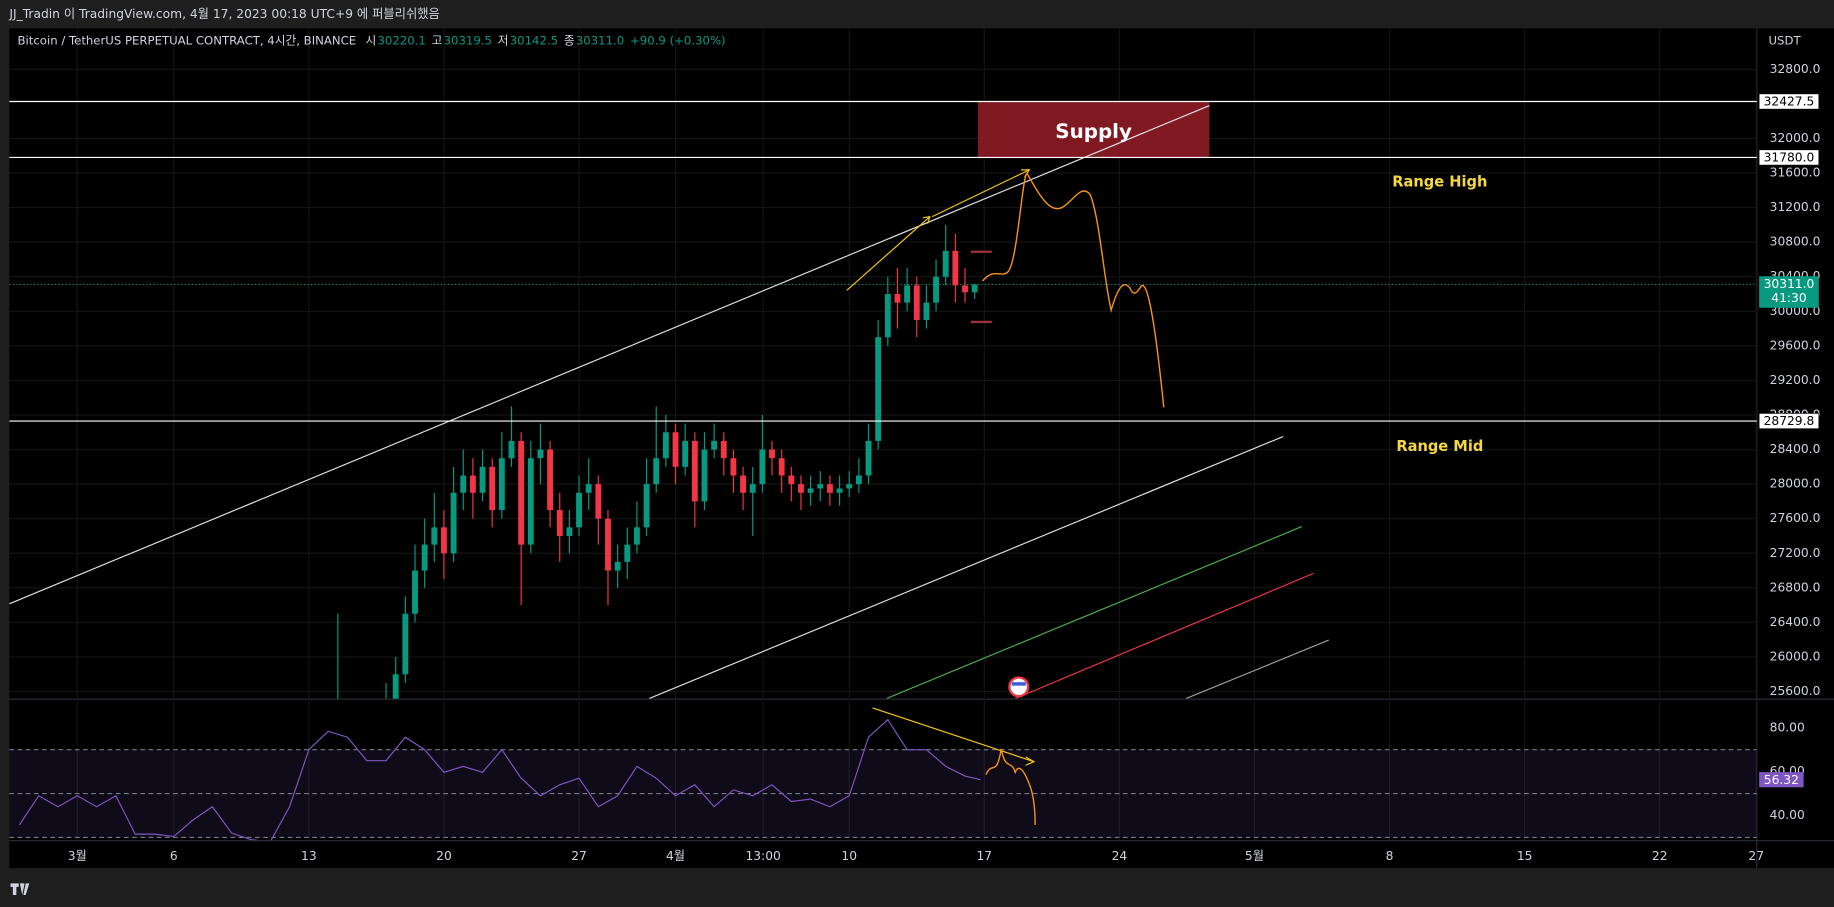 The image size is (1834, 907). What do you see at coordinates (1795, 242) in the screenshot?
I see `y-tick-label: 30800.0` at bounding box center [1795, 242].